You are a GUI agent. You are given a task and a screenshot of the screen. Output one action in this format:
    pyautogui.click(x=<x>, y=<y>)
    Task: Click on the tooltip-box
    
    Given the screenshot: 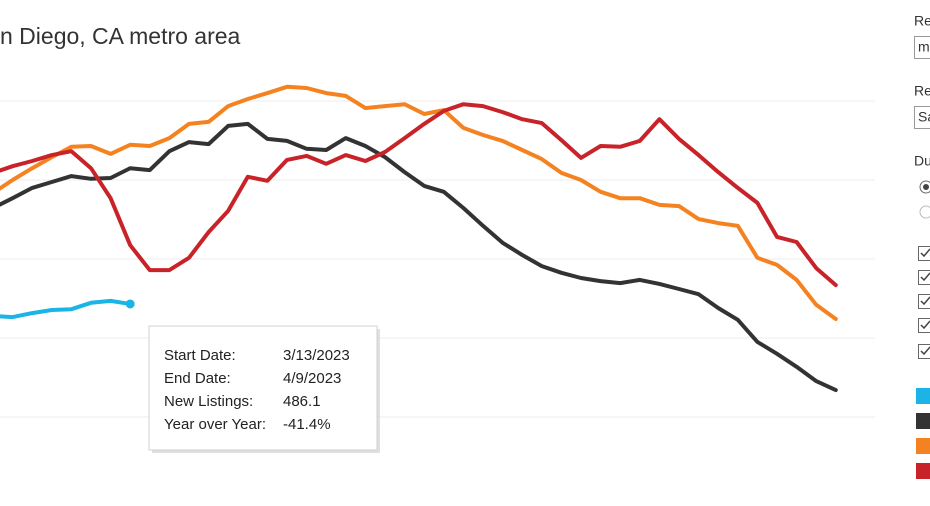 What is the action you would take?
    pyautogui.click(x=263, y=388)
    